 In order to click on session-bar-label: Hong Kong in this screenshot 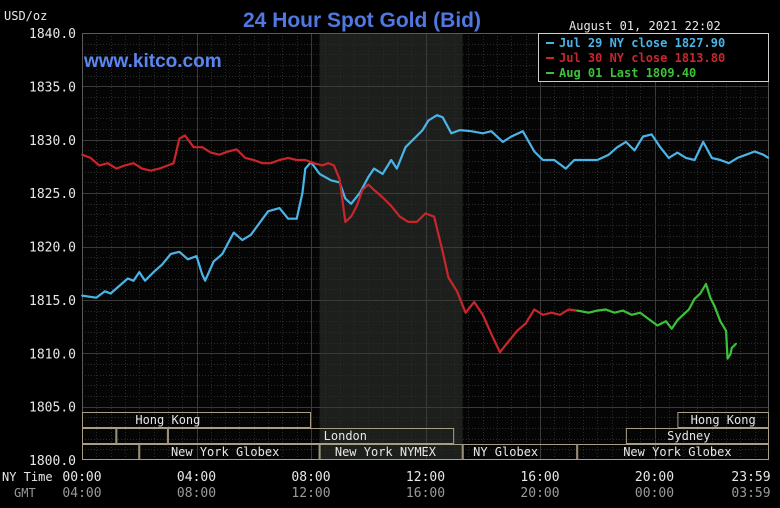, I will do `click(167, 420)`.